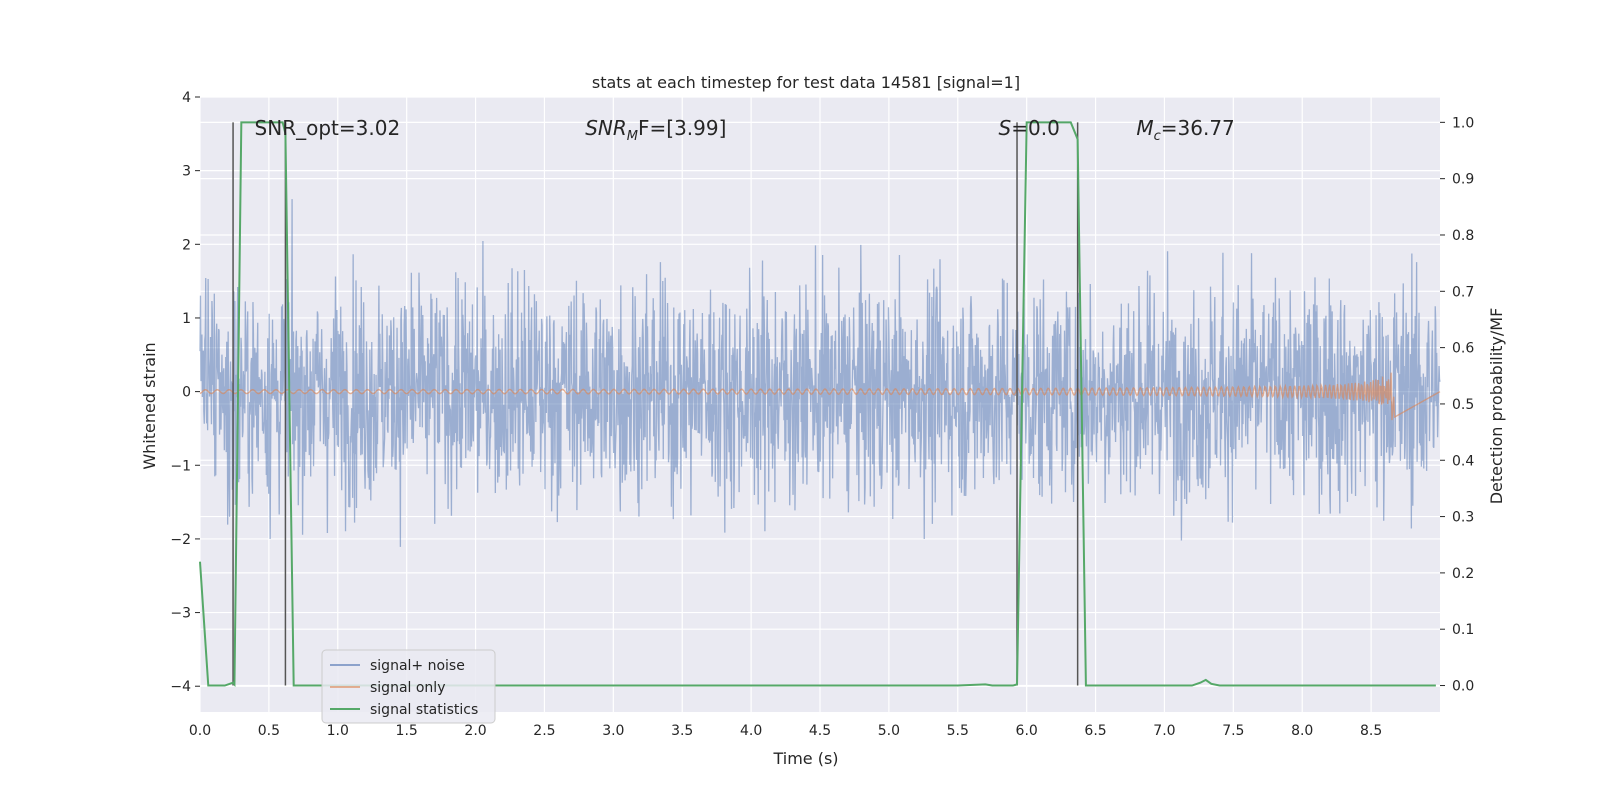  What do you see at coordinates (1371, 731) in the screenshot?
I see `x-tick-label: 8.5` at bounding box center [1371, 731].